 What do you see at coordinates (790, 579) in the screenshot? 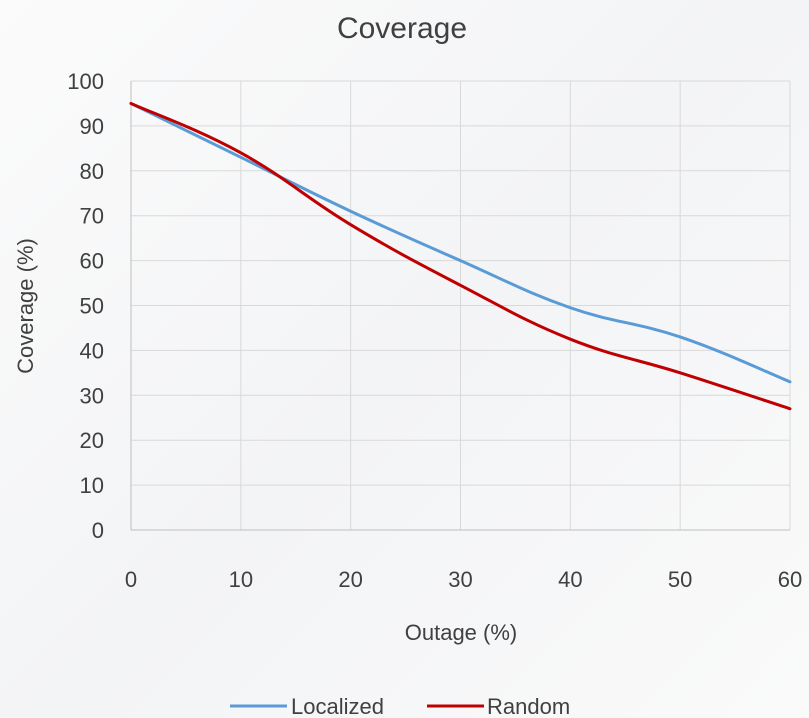
I see `x-tick-label: 60` at bounding box center [790, 579].